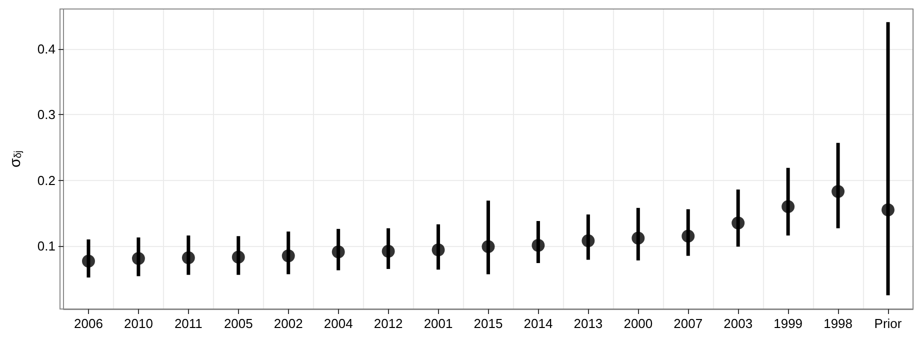  I want to click on x-tick-label: 2013, so click(588, 323).